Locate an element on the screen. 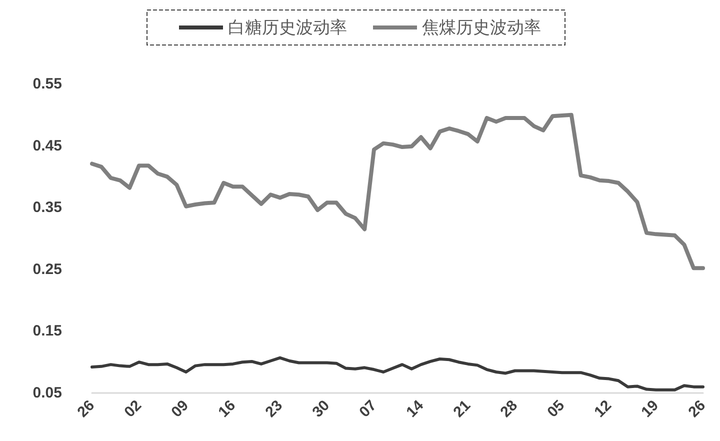 This screenshot has height=441, width=720. x-tick-label: 05 is located at coordinates (556, 408).